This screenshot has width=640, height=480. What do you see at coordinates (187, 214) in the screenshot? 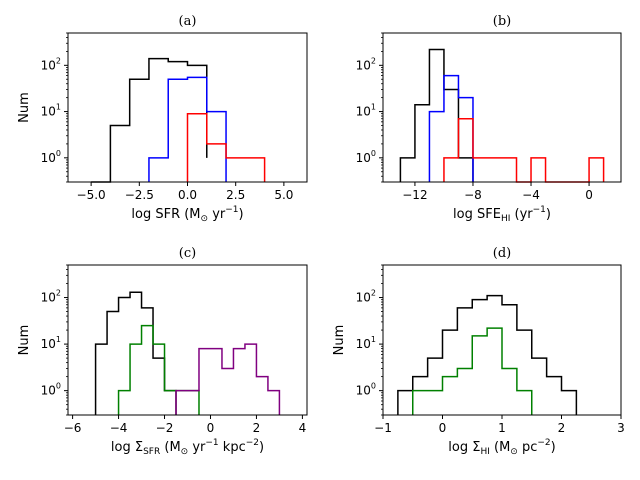
I see `x-axis-label: log SFR (M⊙ yr−1)` at bounding box center [187, 214].